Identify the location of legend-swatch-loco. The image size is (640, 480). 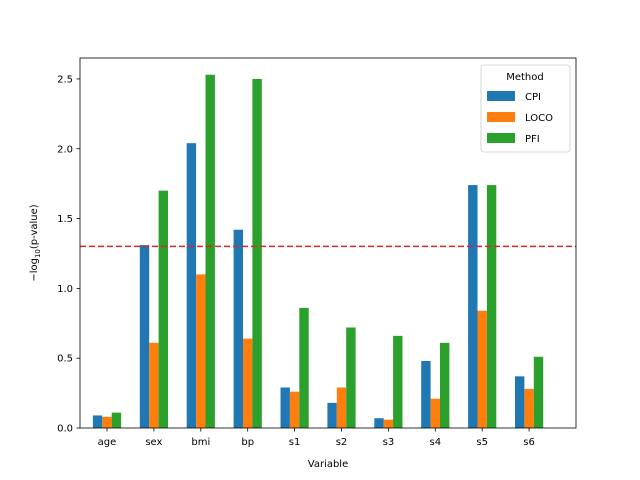
(501, 117).